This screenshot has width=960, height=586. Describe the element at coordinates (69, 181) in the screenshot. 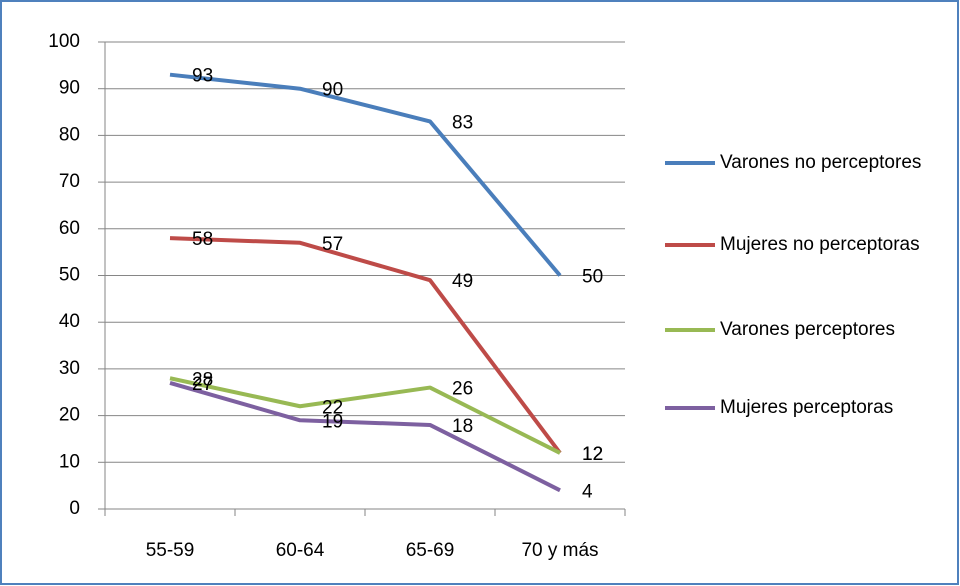

I see `y-tick-label: 70` at that location.